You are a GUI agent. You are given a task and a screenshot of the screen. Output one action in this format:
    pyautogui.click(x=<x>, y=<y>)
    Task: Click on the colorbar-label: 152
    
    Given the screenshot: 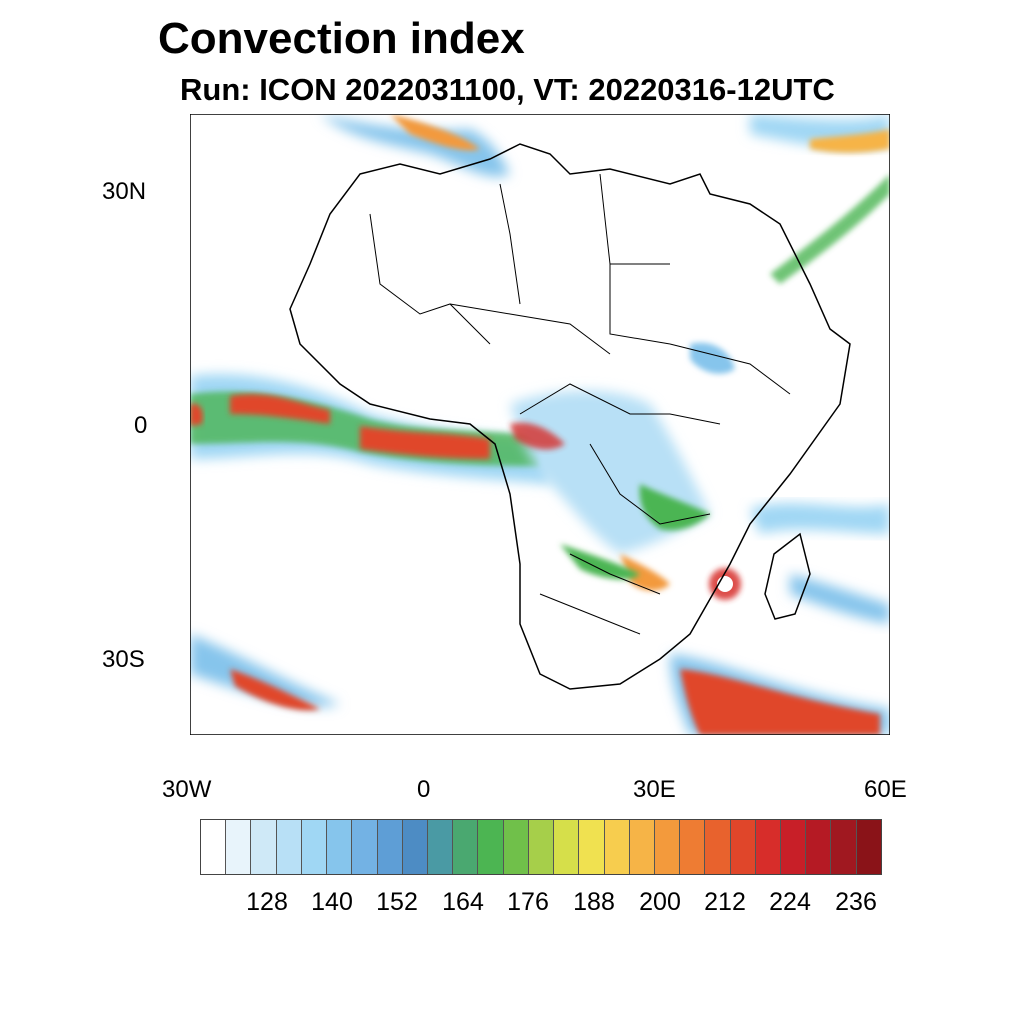 What is the action you would take?
    pyautogui.click(x=397, y=902)
    